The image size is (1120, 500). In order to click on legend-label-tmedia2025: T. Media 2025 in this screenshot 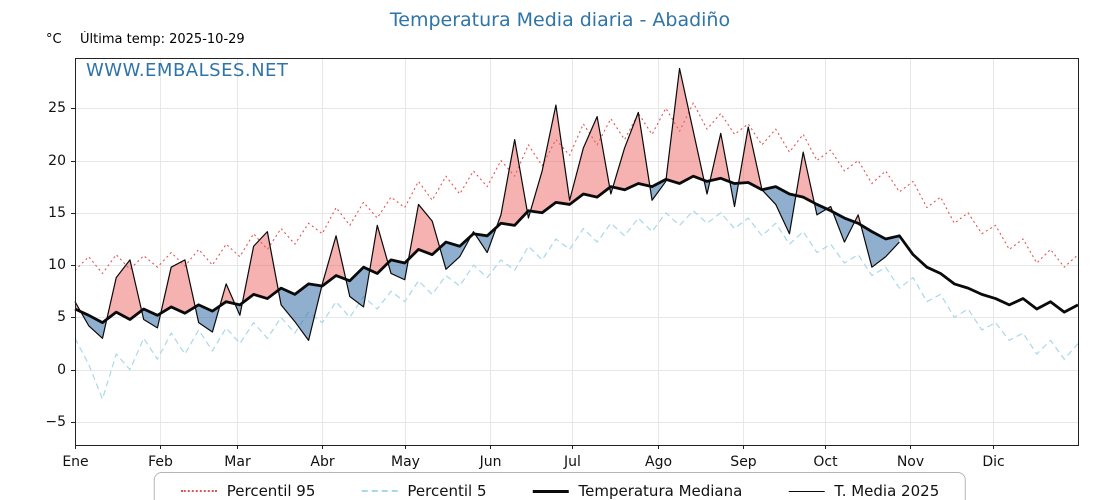, I will do `click(887, 491)`.